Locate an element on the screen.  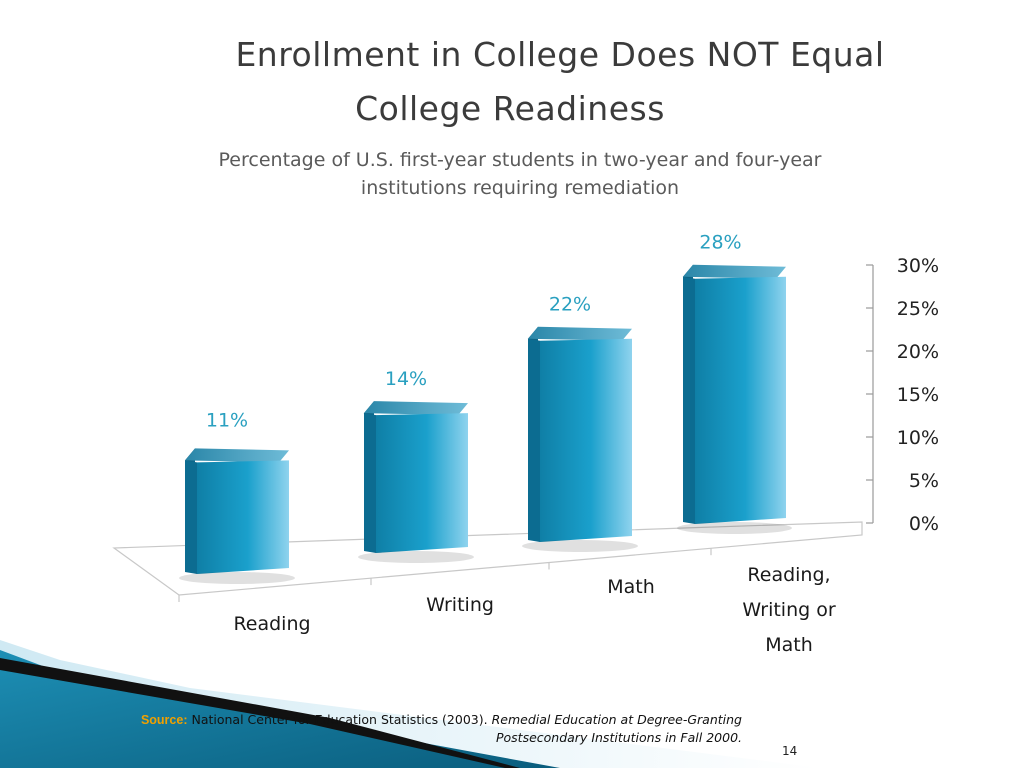
slide-title-line1: Enrollment in College Does NOT Equal is located at coordinates (560, 54).